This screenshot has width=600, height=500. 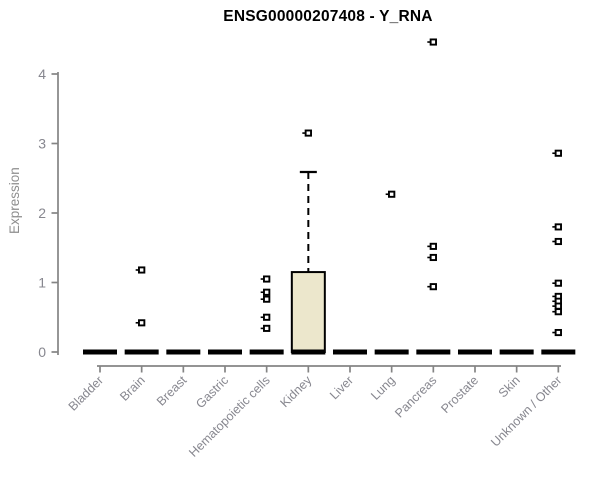 What do you see at coordinates (509, 386) in the screenshot?
I see `x-tick-label: Skin` at bounding box center [509, 386].